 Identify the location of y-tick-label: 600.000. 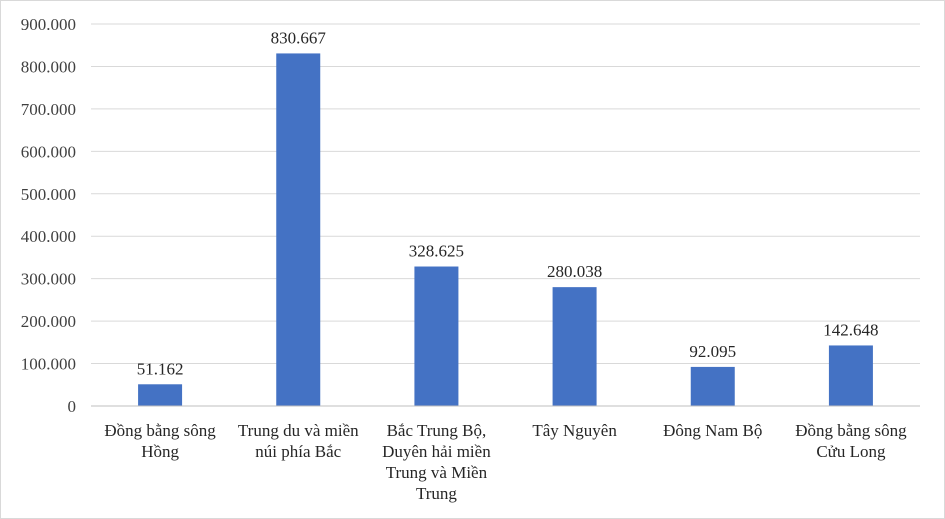
(48, 151).